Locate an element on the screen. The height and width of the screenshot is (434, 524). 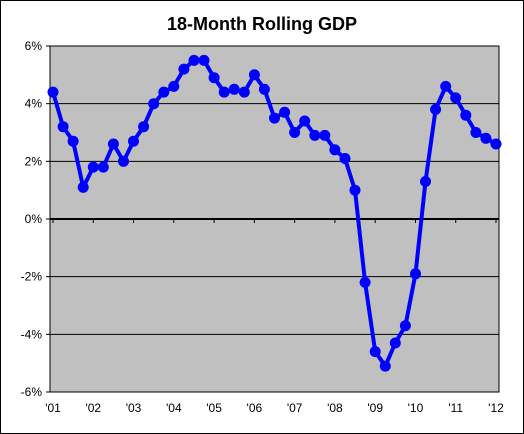
y-tick-label: 4% is located at coordinates (34, 104).